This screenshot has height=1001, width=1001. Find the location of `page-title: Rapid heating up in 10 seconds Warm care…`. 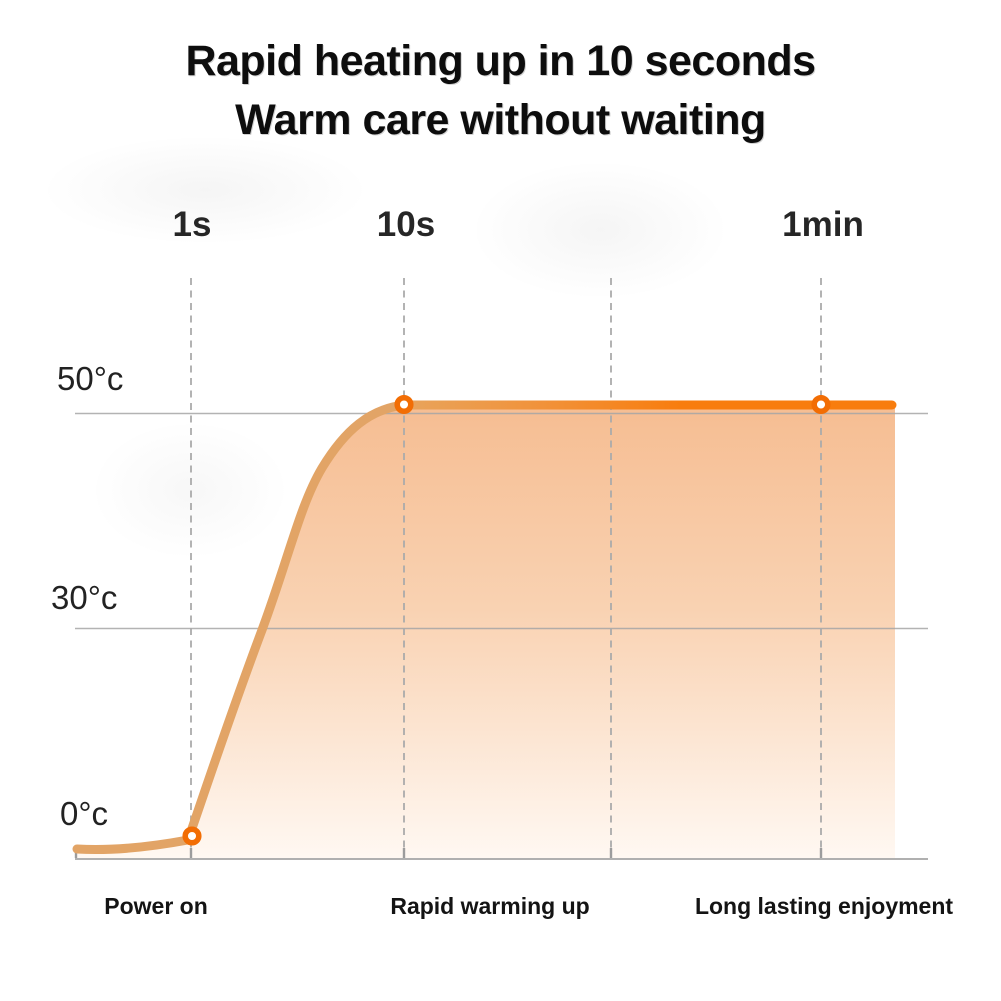

page-title: Rapid heating up in 10 seconds Warm care… is located at coordinates (500, 91).